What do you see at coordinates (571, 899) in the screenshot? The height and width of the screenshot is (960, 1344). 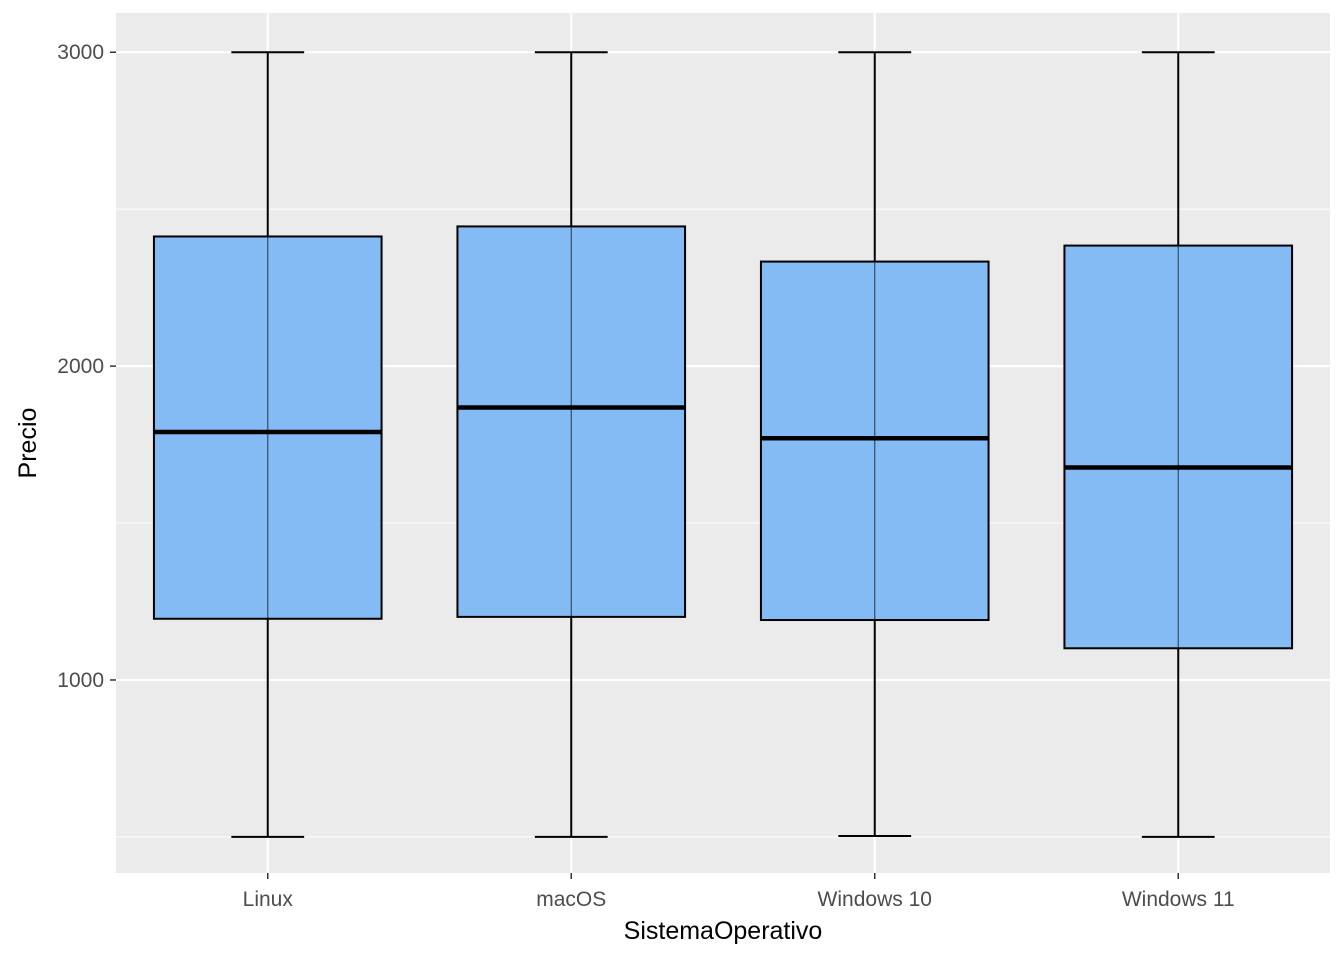 I see `x-tick-label: macOS` at bounding box center [571, 899].